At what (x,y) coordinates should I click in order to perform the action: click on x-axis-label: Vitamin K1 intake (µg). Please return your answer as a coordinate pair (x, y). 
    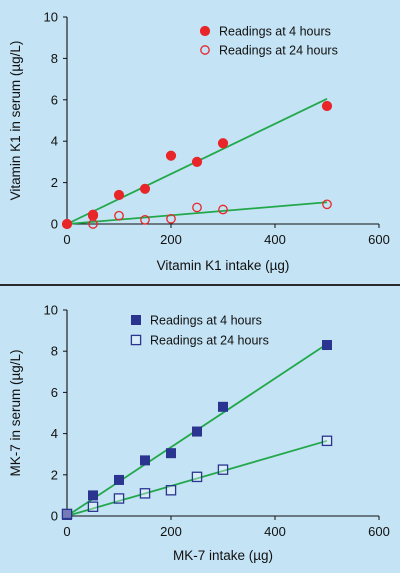
    Looking at the image, I should click on (223, 265).